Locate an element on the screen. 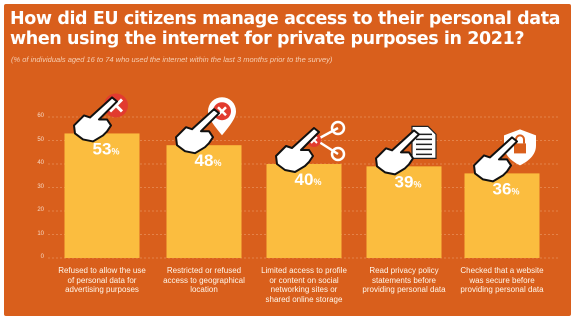  bar-value-label: 39% is located at coordinates (408, 181).